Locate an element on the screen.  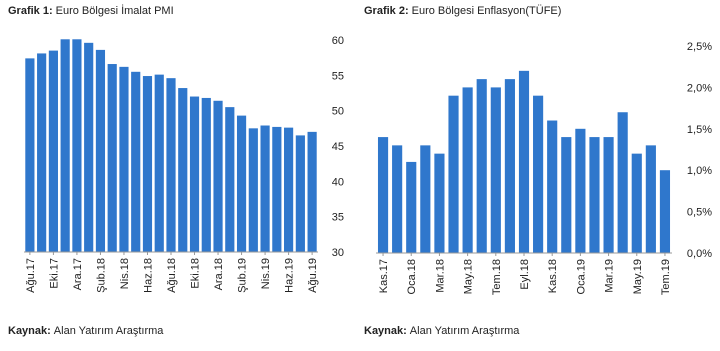
x-tick-label: Oca.19 is located at coordinates (581, 276).